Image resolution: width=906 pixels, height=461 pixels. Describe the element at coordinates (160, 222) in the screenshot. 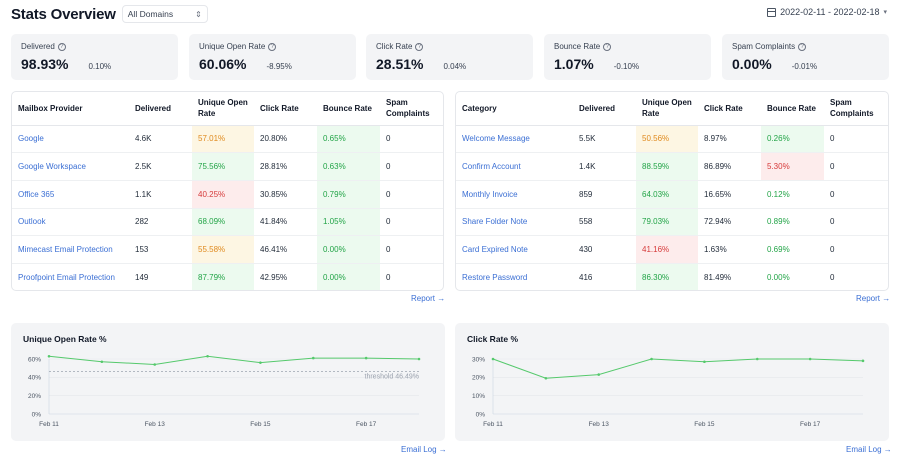

I see `delivered-cell: 282` at that location.